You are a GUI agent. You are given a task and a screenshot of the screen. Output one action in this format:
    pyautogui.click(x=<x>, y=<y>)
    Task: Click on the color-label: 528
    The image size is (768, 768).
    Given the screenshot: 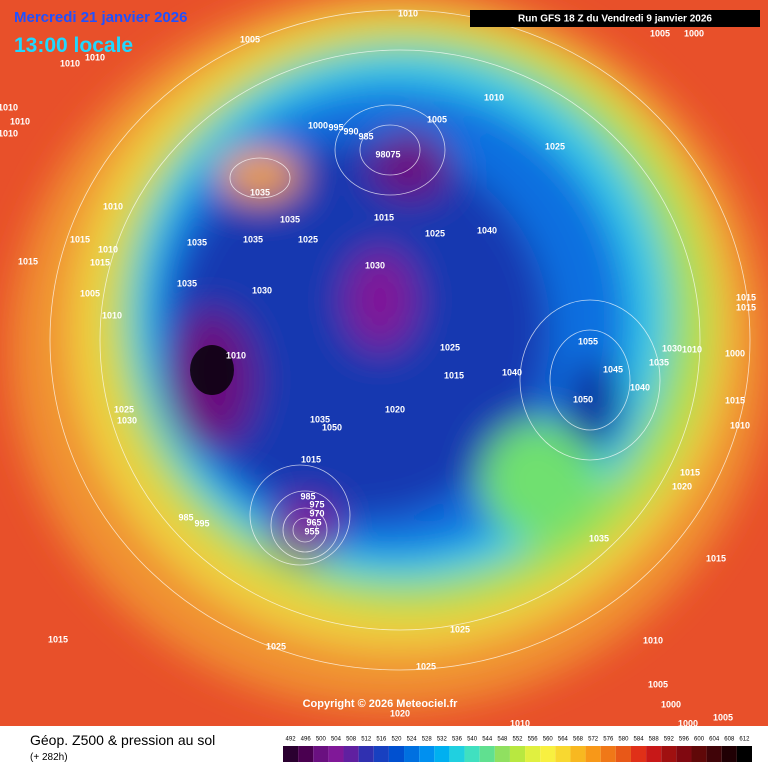 What is the action you would take?
    pyautogui.click(x=427, y=740)
    